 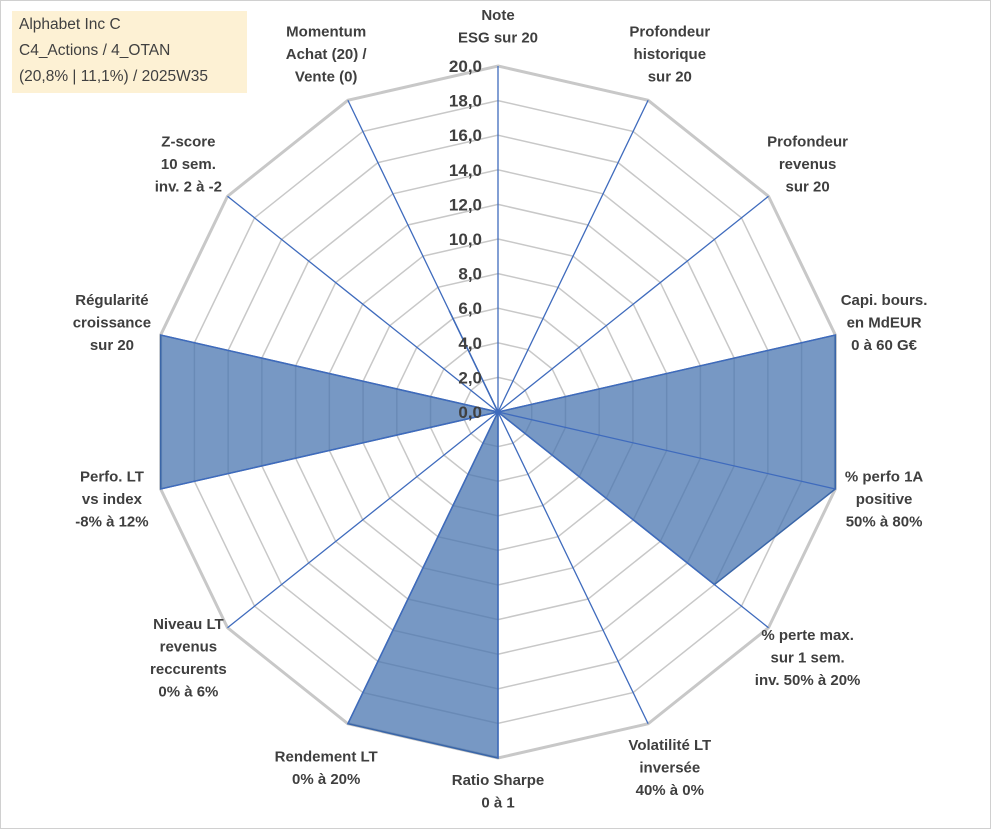 What do you see at coordinates (884, 521) in the screenshot?
I see `axis-label-line: 50% à 80%` at bounding box center [884, 521].